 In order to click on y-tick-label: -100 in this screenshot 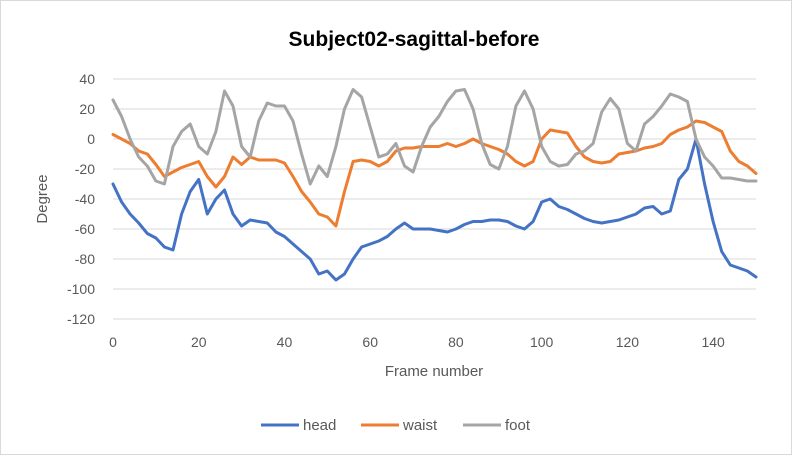, I will do `click(81, 289)`.